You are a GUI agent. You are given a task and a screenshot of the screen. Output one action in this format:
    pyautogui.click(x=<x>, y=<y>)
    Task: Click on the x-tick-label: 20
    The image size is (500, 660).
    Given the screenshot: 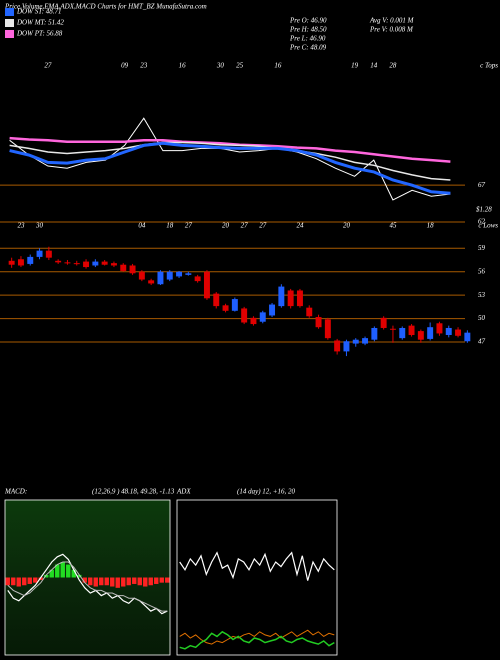 What is the action you would take?
    pyautogui.click(x=347, y=226)
    